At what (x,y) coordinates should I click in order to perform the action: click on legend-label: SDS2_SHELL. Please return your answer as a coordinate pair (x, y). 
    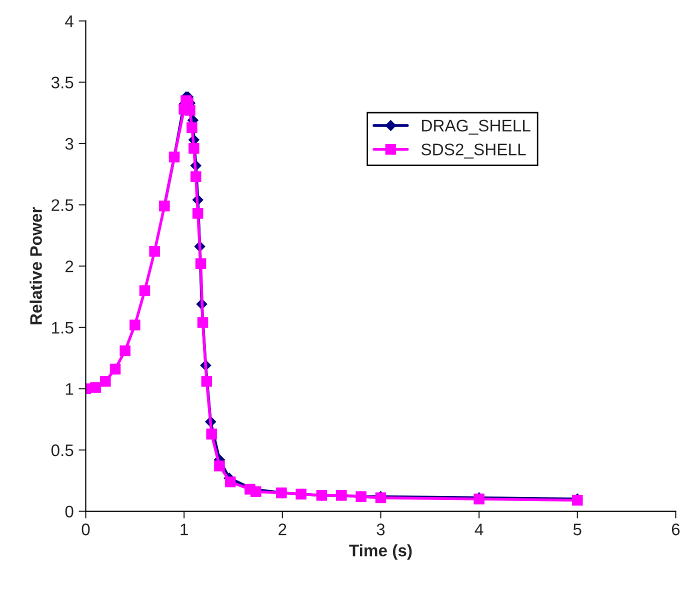
    Looking at the image, I should click on (473, 151).